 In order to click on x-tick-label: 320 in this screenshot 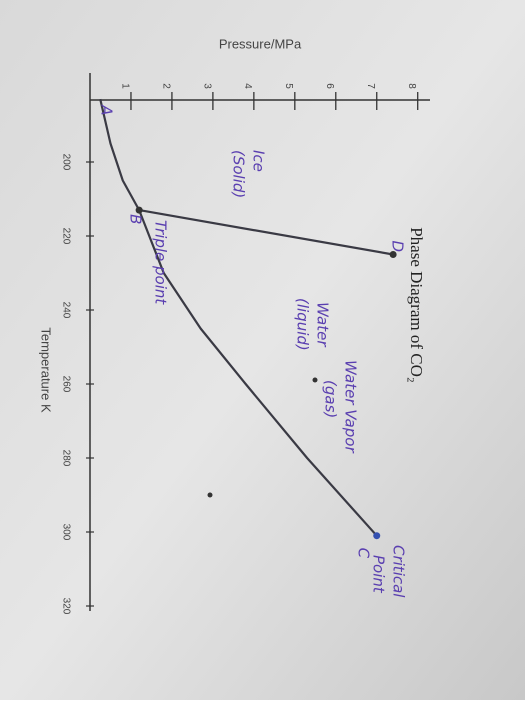, I will do `click(65, 606)`.